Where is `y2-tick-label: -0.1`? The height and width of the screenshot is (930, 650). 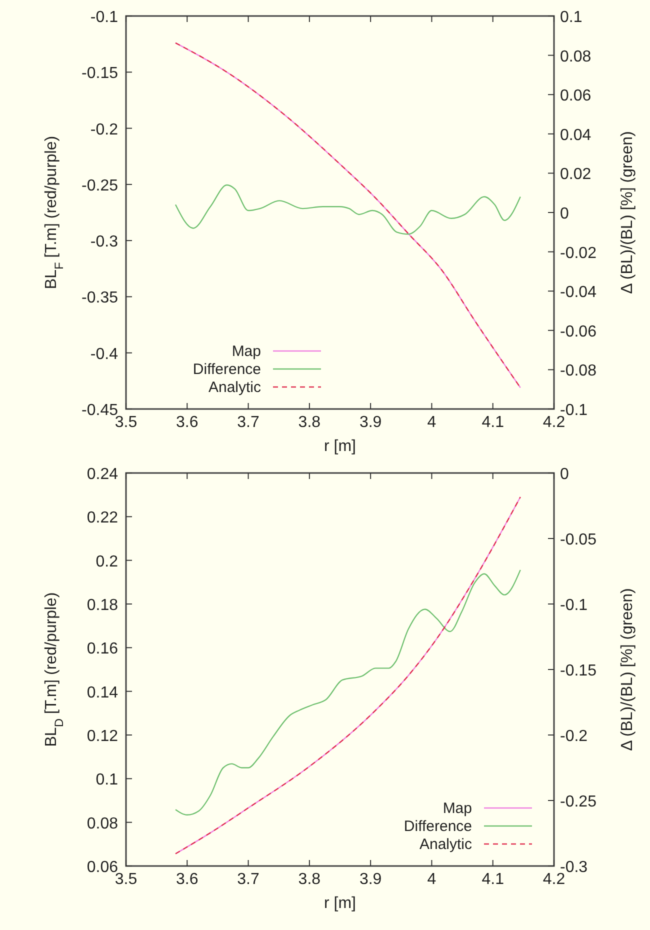
y2-tick-label: -0.1 is located at coordinates (574, 605).